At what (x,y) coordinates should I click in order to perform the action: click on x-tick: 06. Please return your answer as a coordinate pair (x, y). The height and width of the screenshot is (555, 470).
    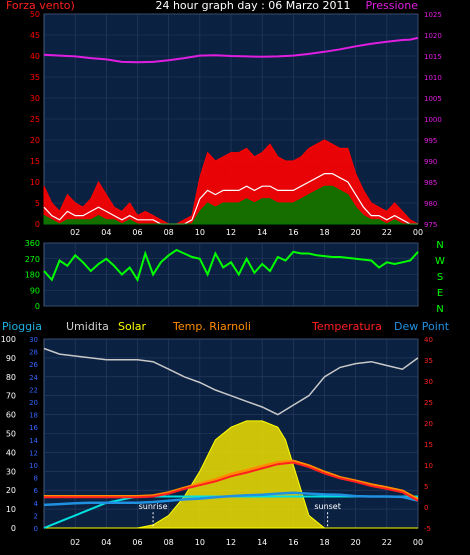
    Looking at the image, I should click on (137, 542).